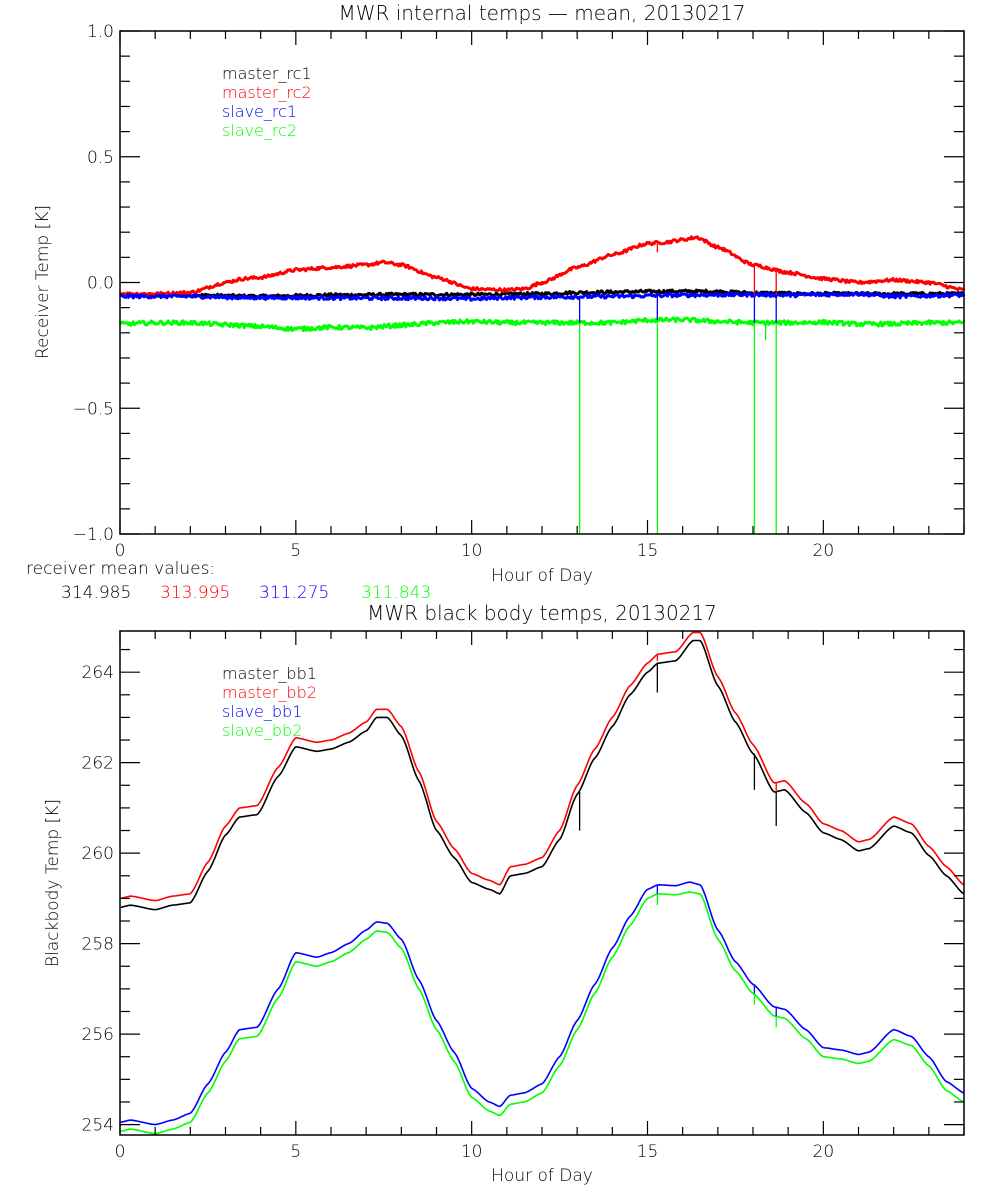 The image size is (1000, 1200). Describe the element at coordinates (267, 92) in the screenshot. I see `legend-entry-master-rc2: master_rc2` at that location.